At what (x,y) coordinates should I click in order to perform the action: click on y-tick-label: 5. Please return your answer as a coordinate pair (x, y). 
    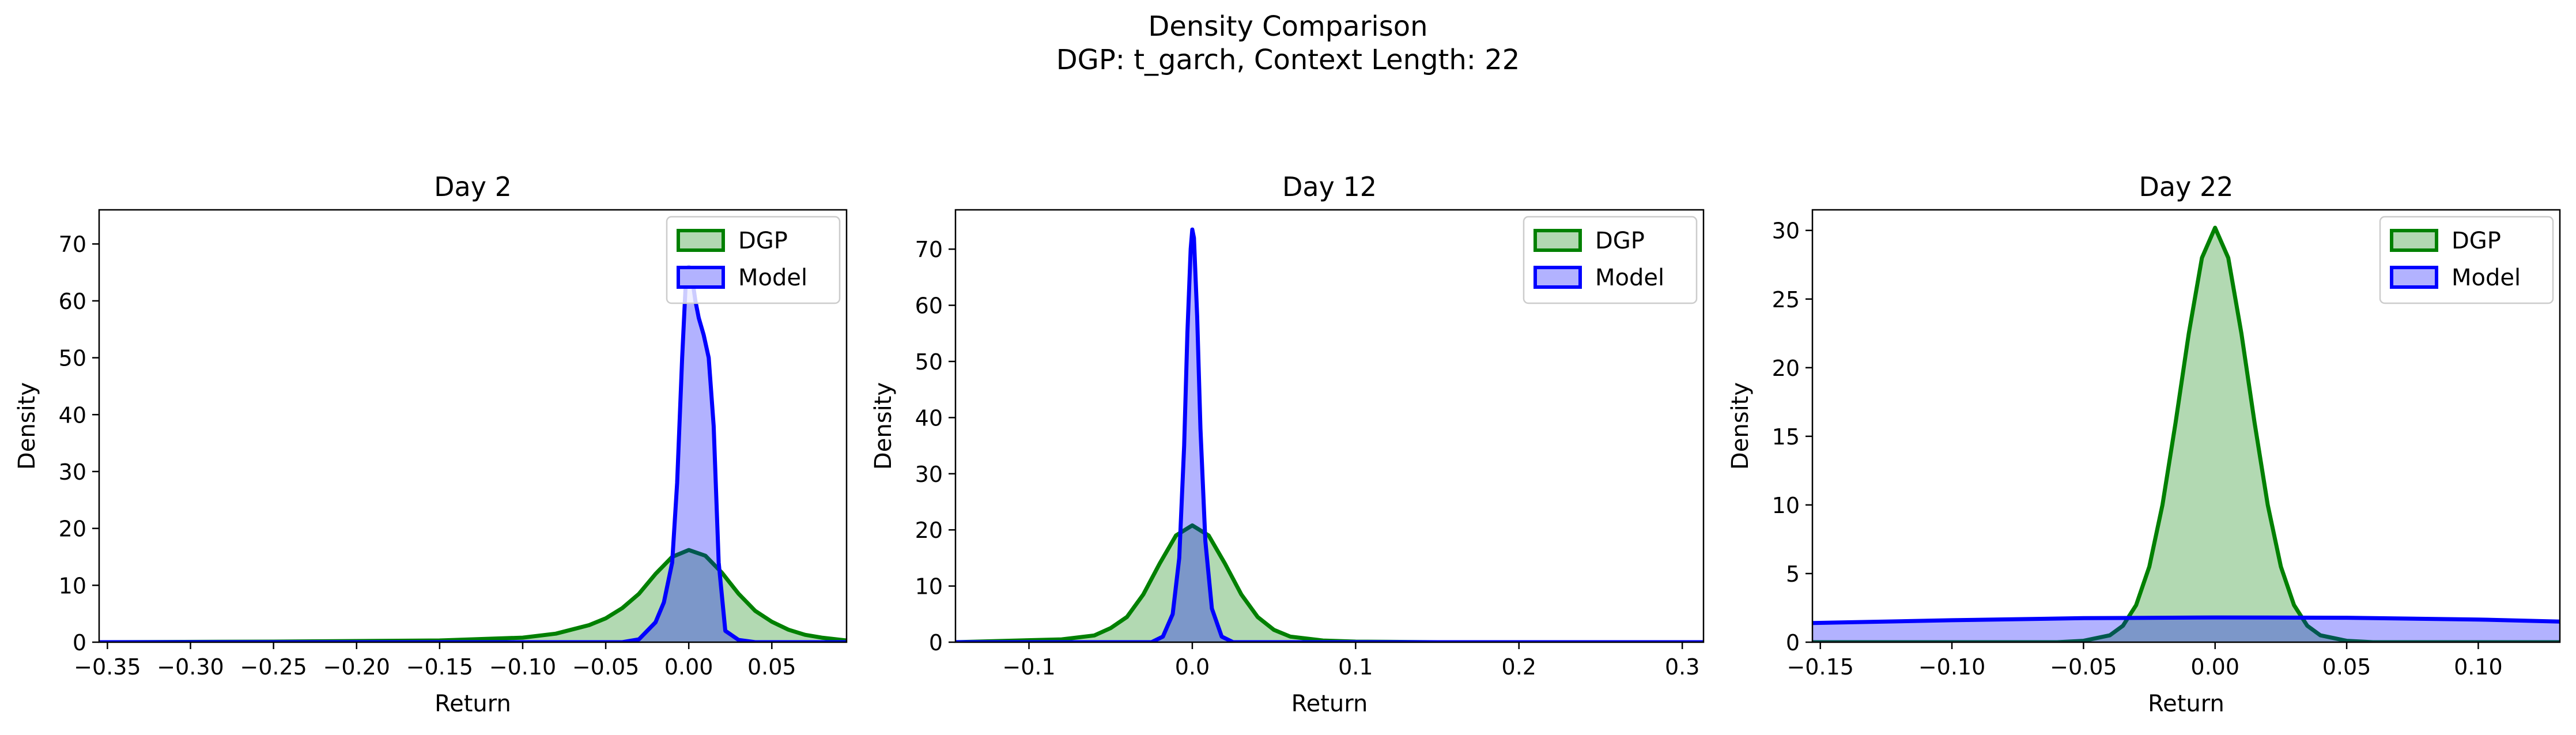
    Looking at the image, I should click on (1793, 574).